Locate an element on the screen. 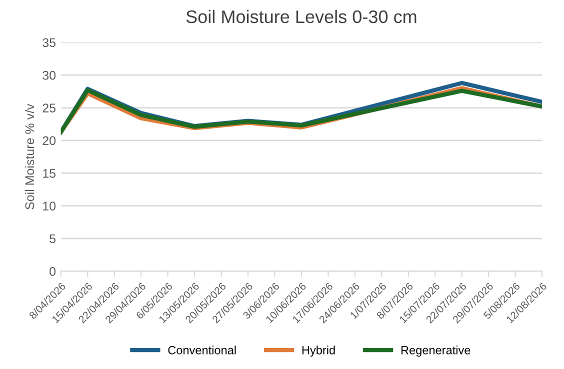  y-tick-label: 20 is located at coordinates (49, 141).